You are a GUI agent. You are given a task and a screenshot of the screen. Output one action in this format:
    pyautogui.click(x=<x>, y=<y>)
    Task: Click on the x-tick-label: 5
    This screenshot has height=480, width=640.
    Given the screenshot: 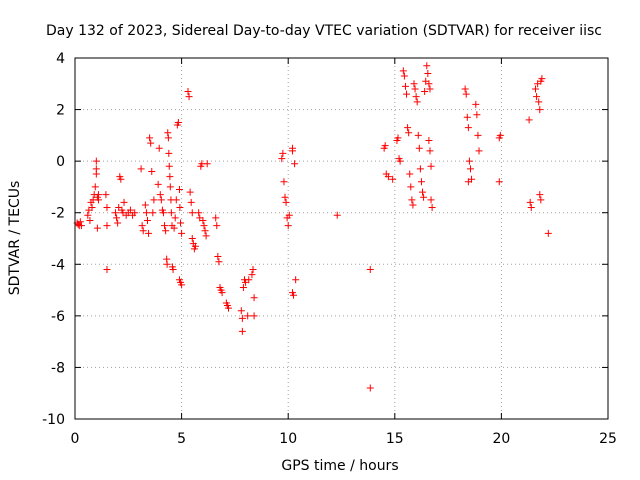 What is the action you would take?
    pyautogui.click(x=181, y=439)
    